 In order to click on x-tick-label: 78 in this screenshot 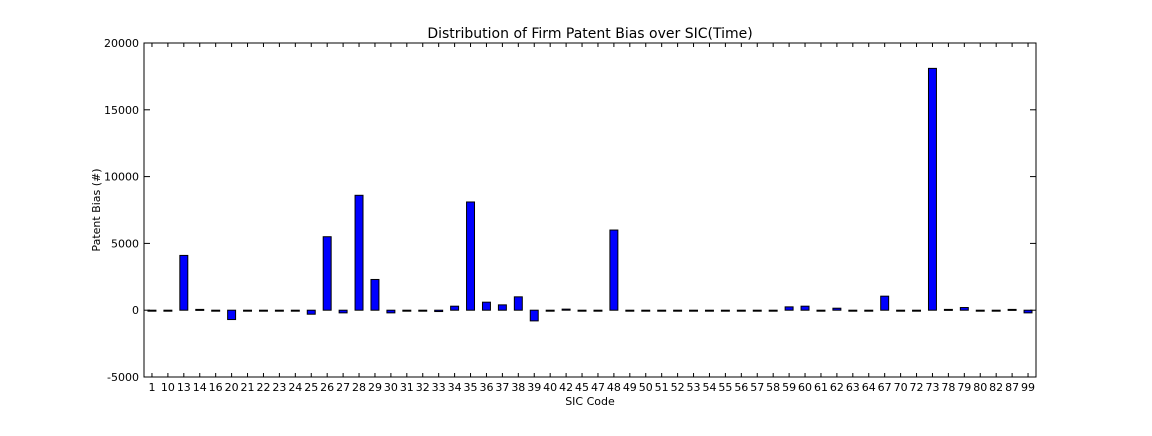, I will do `click(948, 387)`.